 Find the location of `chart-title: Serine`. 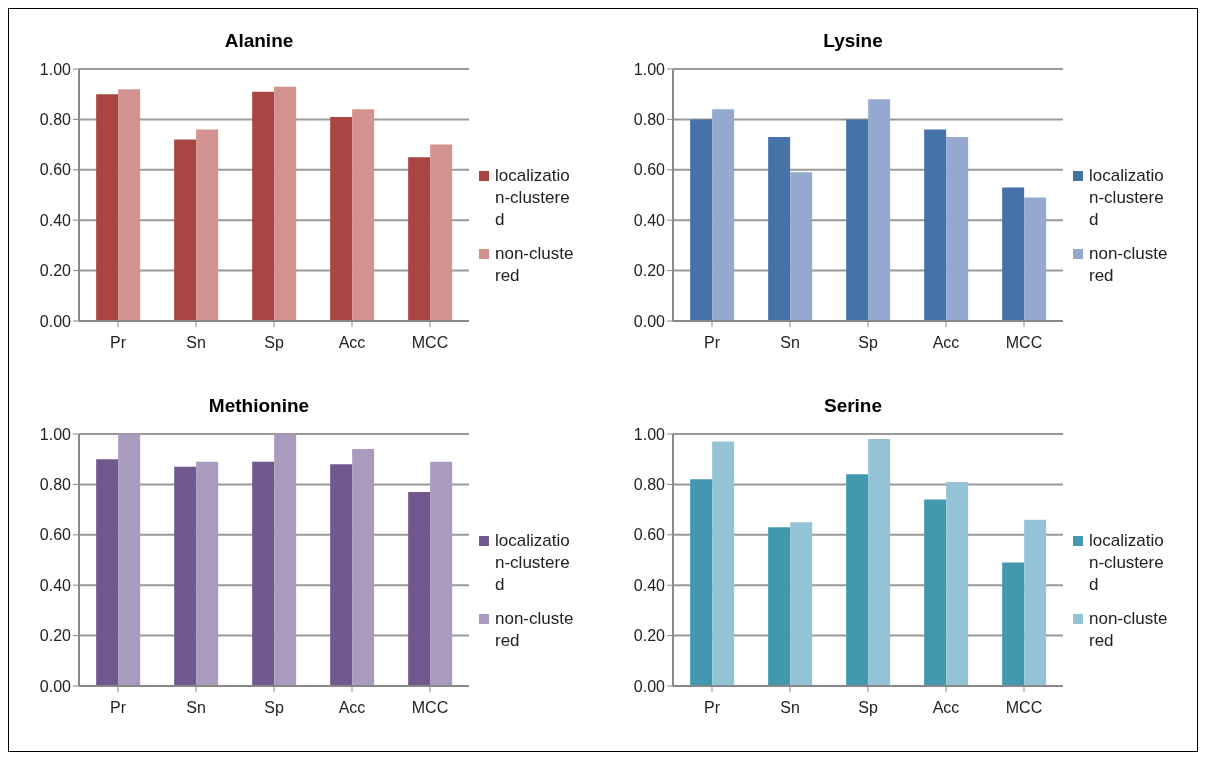

chart-title: Serine is located at coordinates (853, 406).